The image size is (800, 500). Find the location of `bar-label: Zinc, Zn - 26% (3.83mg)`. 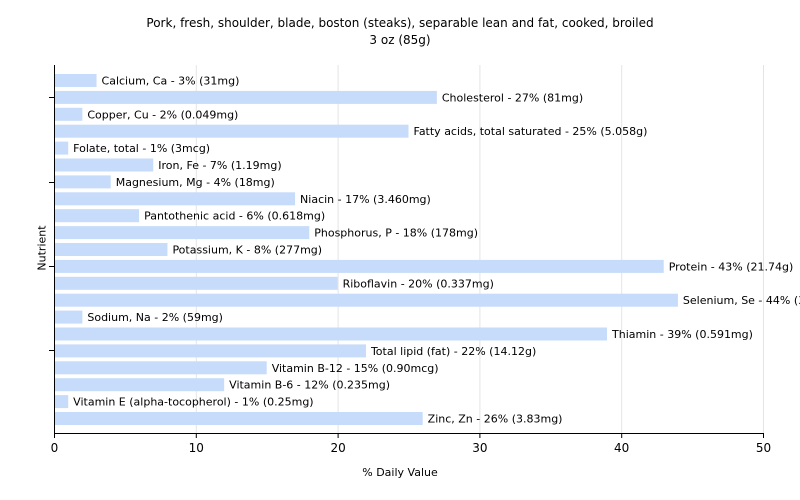

bar-label: Zinc, Zn - 26% (3.83mg) is located at coordinates (495, 419).